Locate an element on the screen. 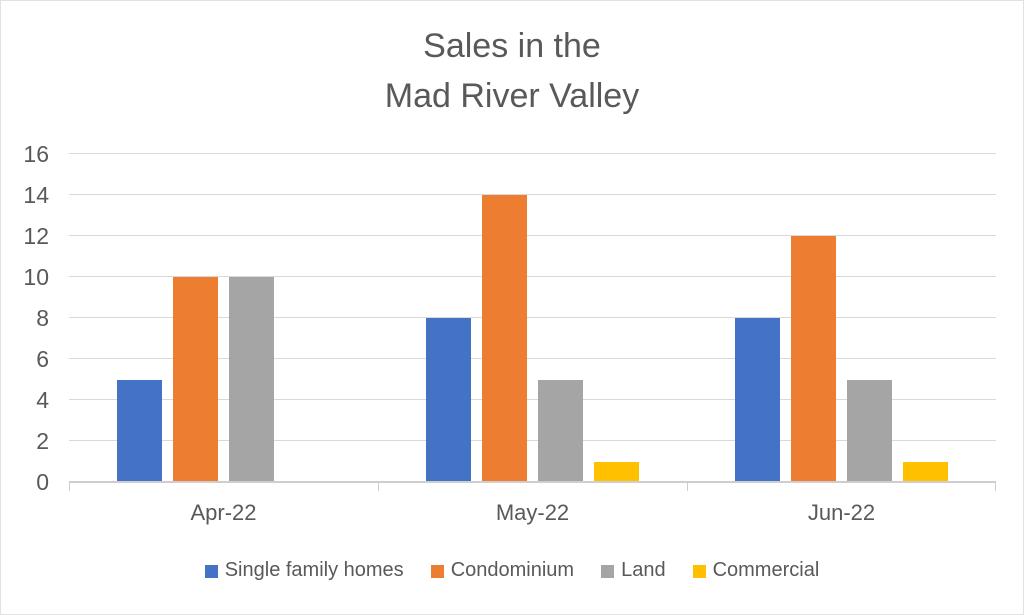 Image resolution: width=1024 pixels, height=615 pixels. legend-item-land: Land is located at coordinates (633, 570).